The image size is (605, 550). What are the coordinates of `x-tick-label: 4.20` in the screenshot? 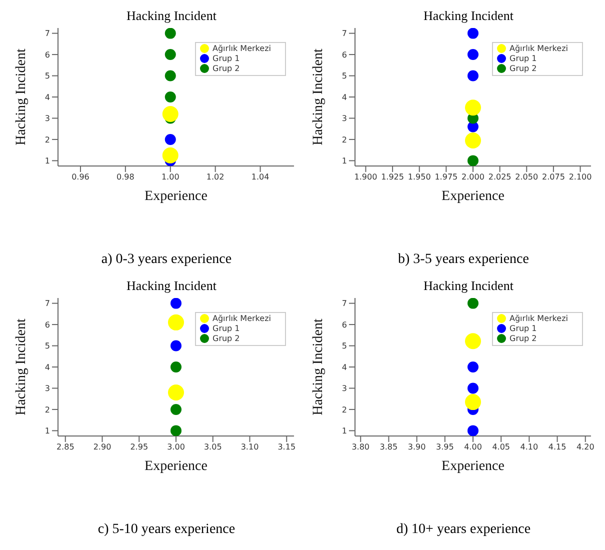 It's located at (585, 447).